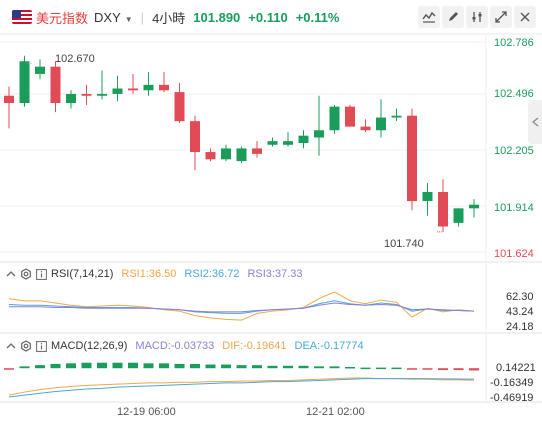 The width and height of the screenshot is (542, 425). Describe the element at coordinates (149, 274) in the screenshot. I see `rsi1-value: RSI1:36.50` at that location.